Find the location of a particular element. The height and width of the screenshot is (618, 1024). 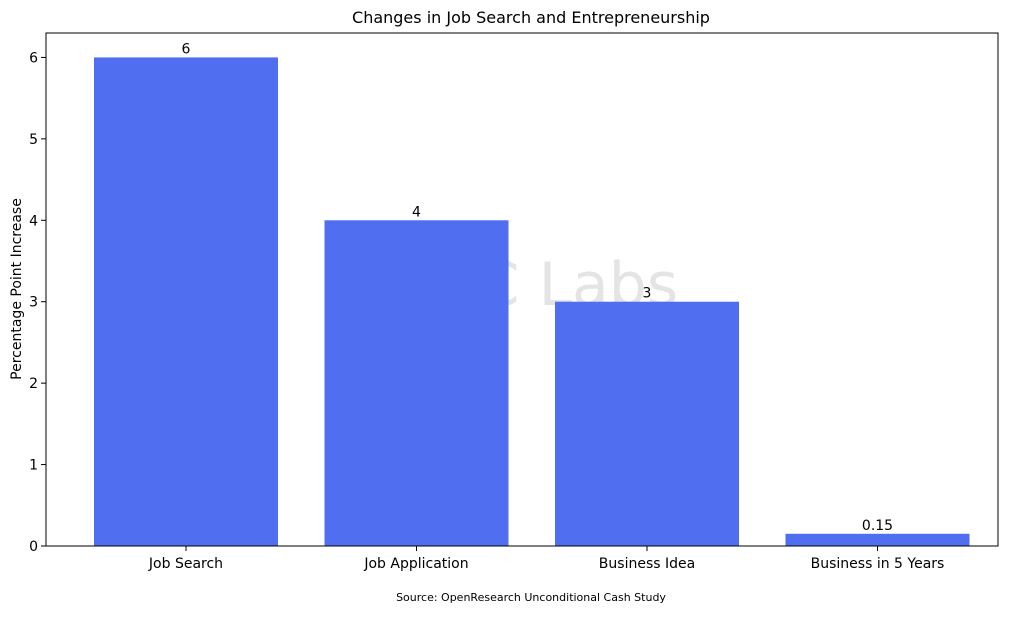

x-tick-label-4: Business in 5 Years is located at coordinates (878, 564).